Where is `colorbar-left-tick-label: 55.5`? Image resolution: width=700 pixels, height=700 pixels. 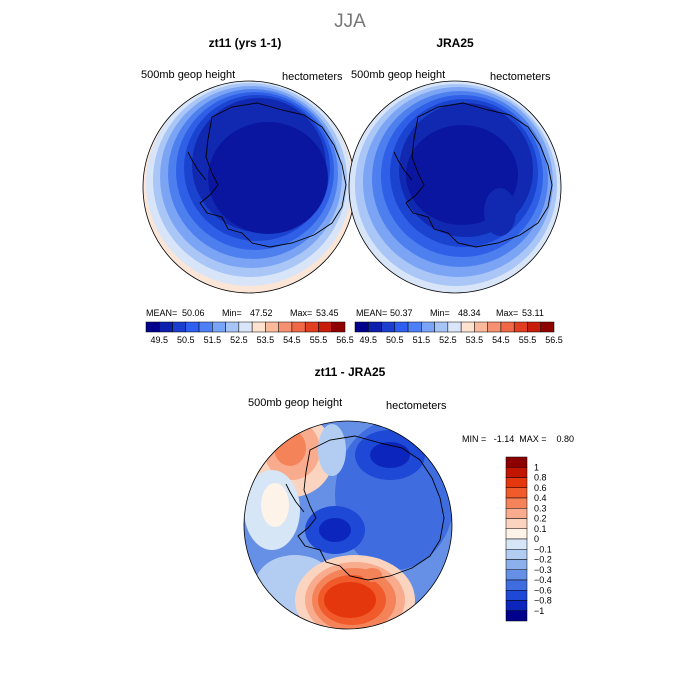 colorbar-left-tick-label: 55.5 is located at coordinates (319, 340).